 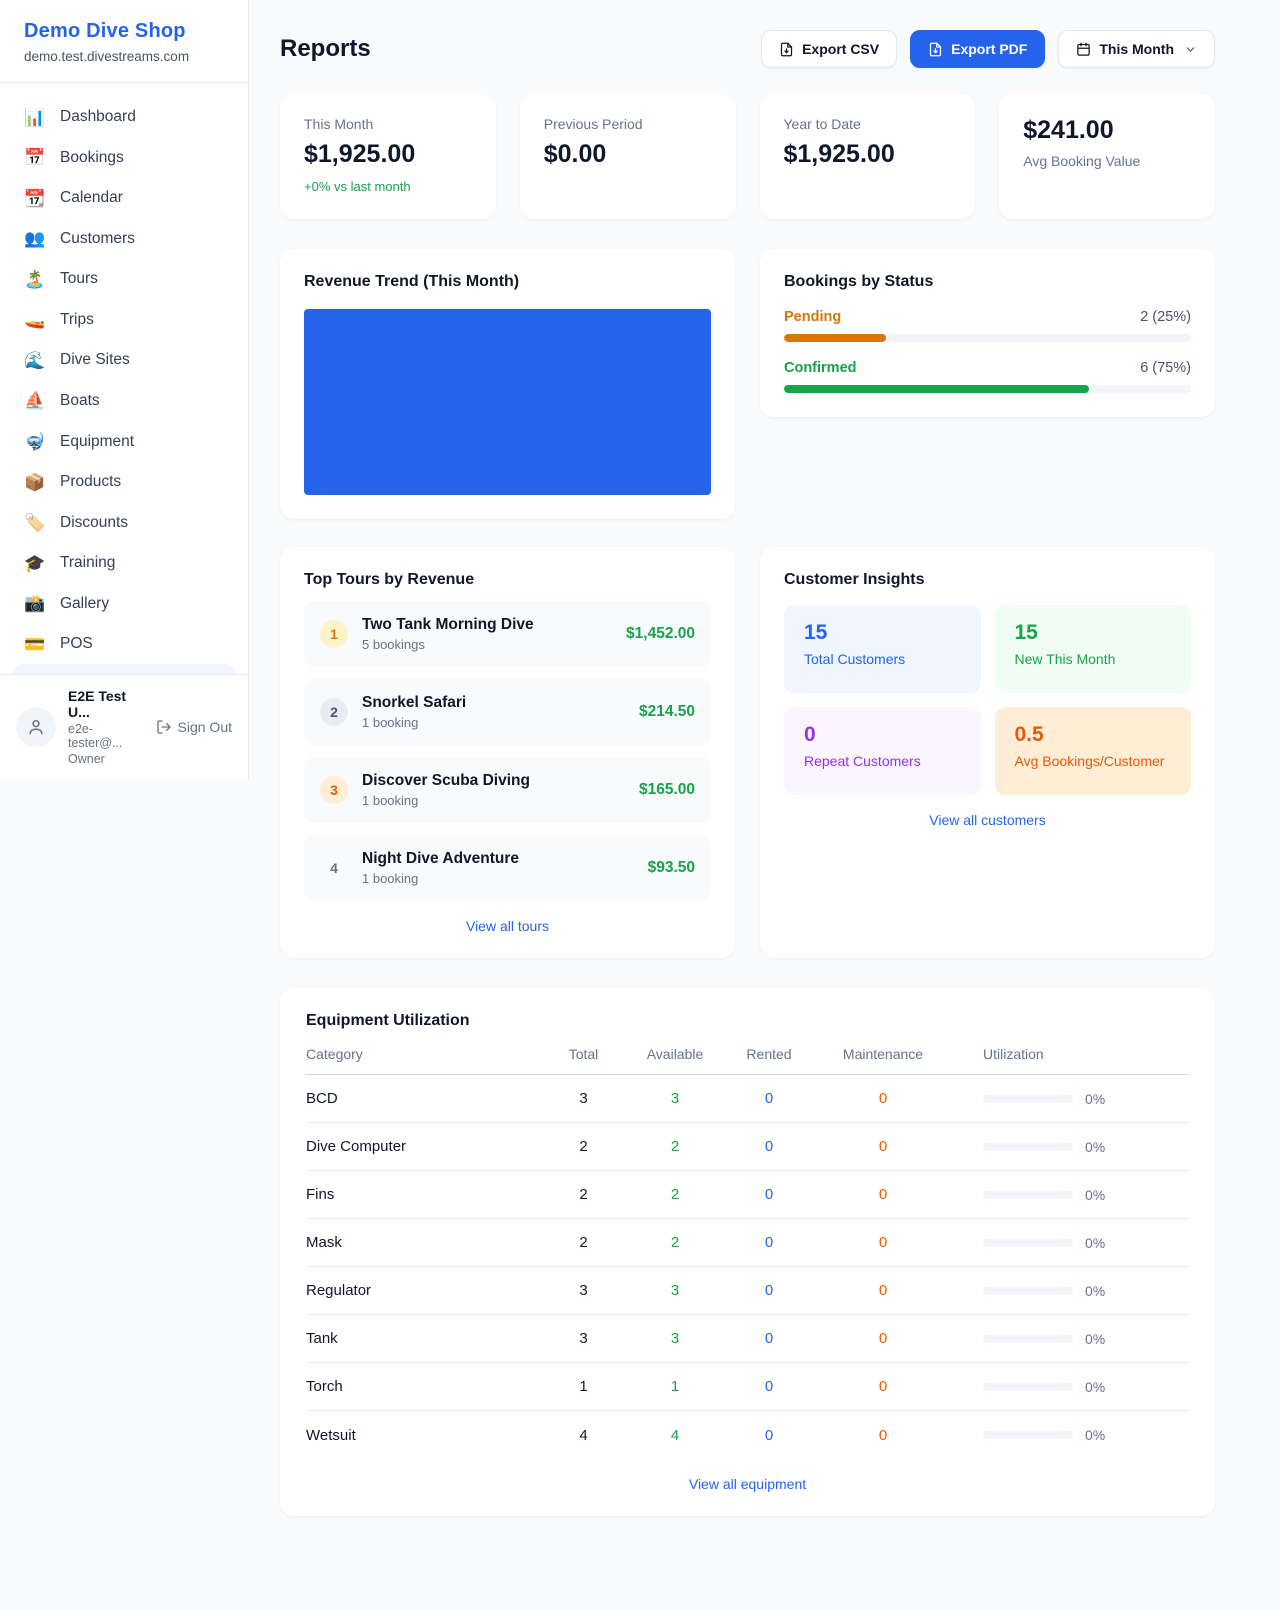 I want to click on user-info: E2E Test U... e2e-tester@... Owner, so click(x=106, y=727).